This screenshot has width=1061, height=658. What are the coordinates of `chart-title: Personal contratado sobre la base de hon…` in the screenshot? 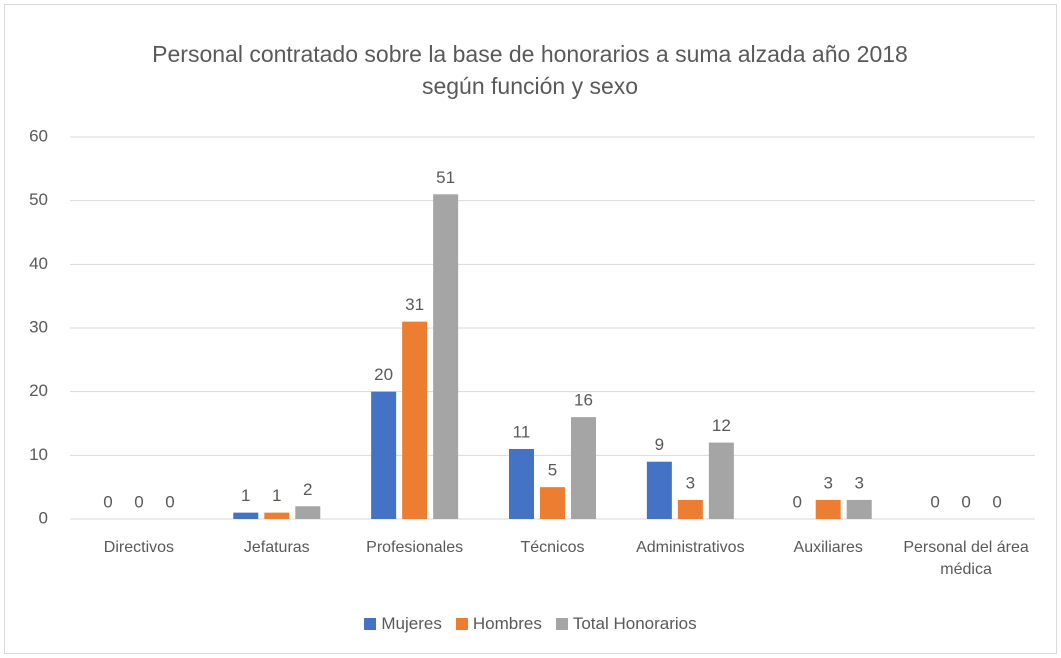 It's located at (530, 70).